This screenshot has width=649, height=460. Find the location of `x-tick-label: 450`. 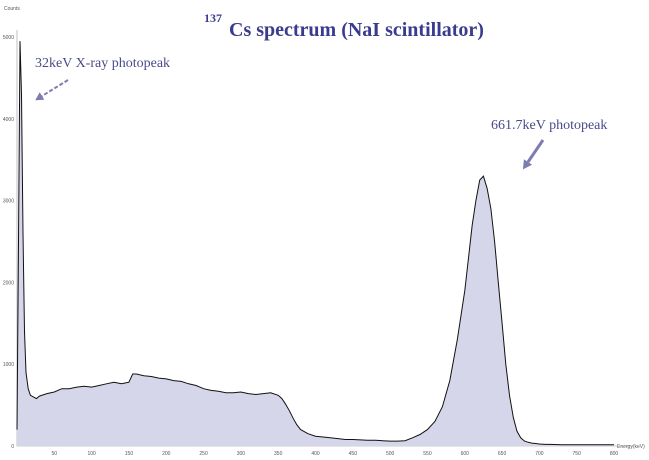

x-tick-label: 450 is located at coordinates (353, 454).